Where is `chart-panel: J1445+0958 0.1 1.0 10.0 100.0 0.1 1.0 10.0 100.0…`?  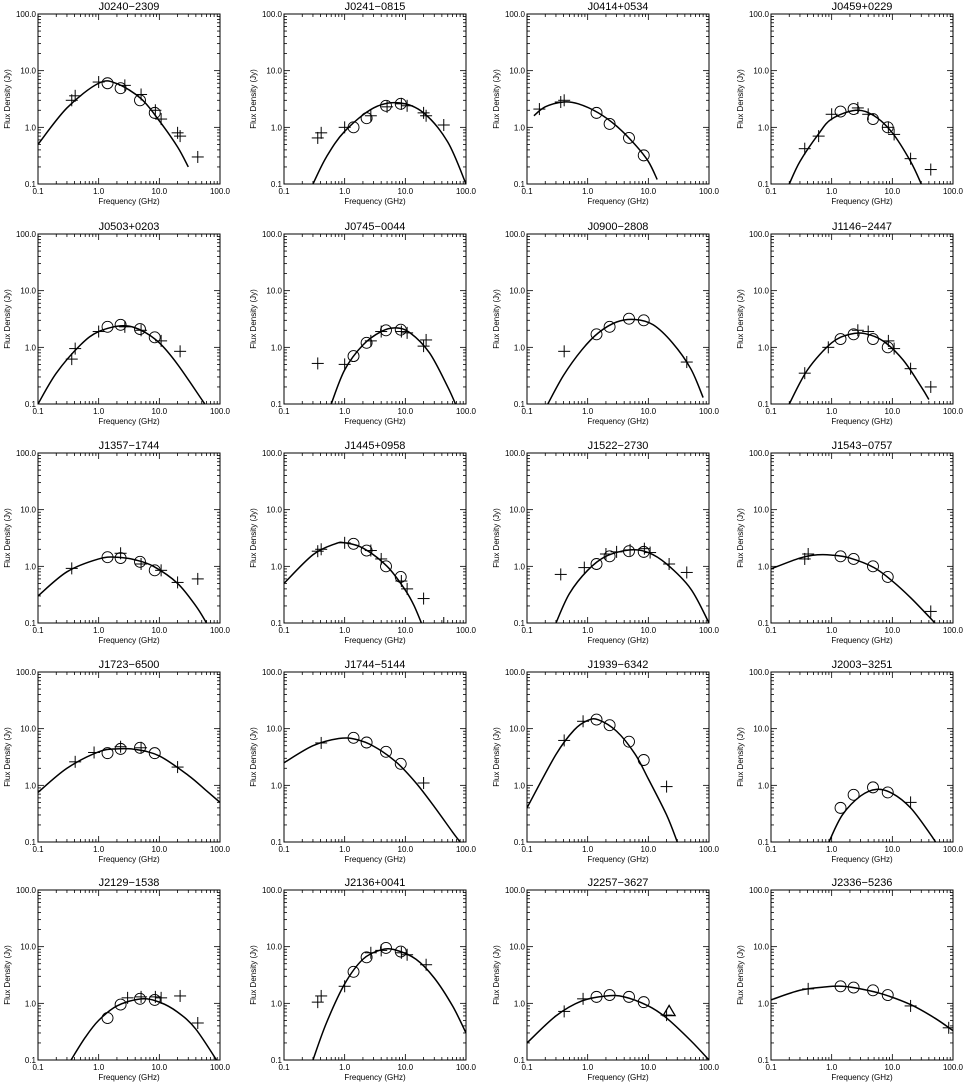 chart-panel: J1445+0958 0.1 1.0 10.0 100.0 0.1 1.0 10.0 100.0… is located at coordinates (363, 542).